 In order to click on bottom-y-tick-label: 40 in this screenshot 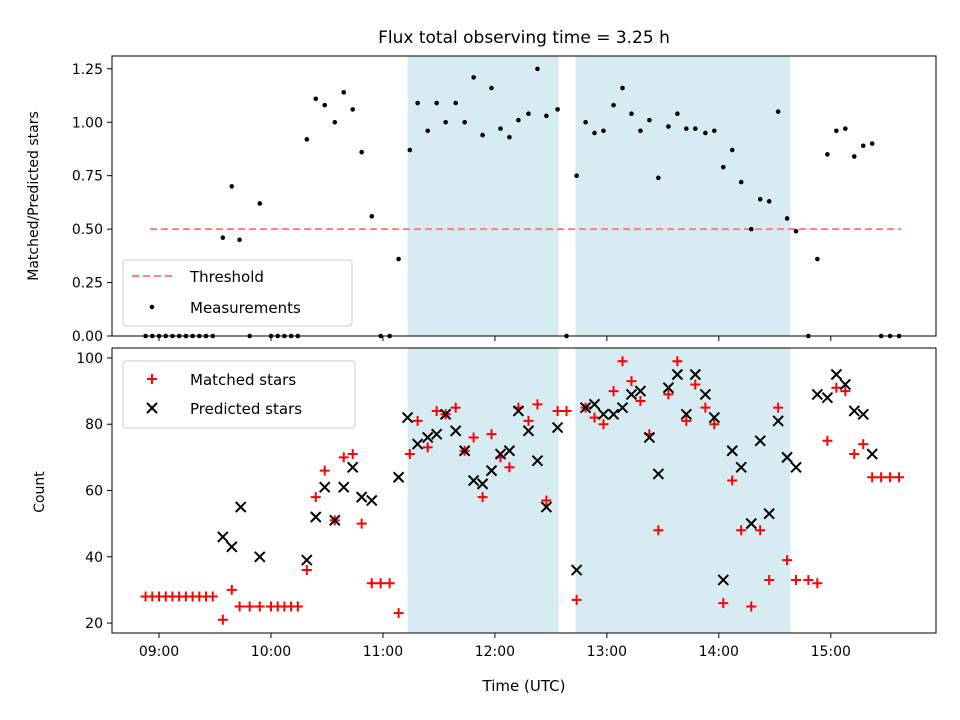, I will do `click(94, 558)`.